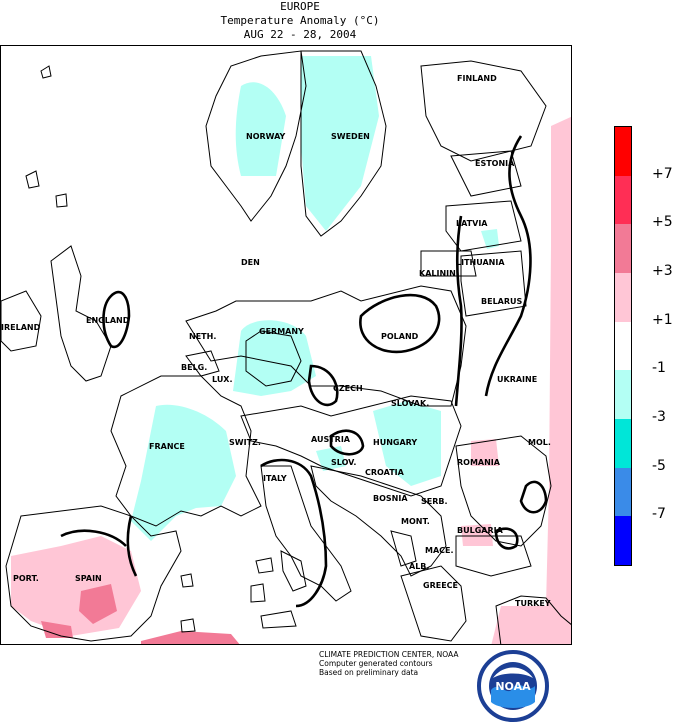 This screenshot has width=673, height=723. I want to click on map-region-title: EUROPE, so click(300, 6).